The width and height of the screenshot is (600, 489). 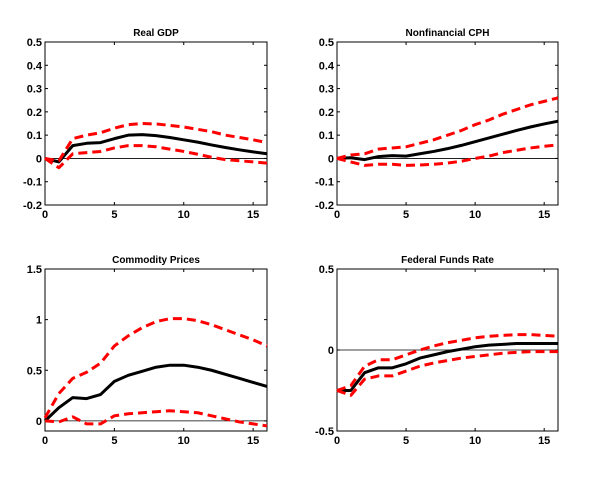 What do you see at coordinates (34, 270) in the screenshot?
I see `y-tick-label: 1.5` at bounding box center [34, 270].